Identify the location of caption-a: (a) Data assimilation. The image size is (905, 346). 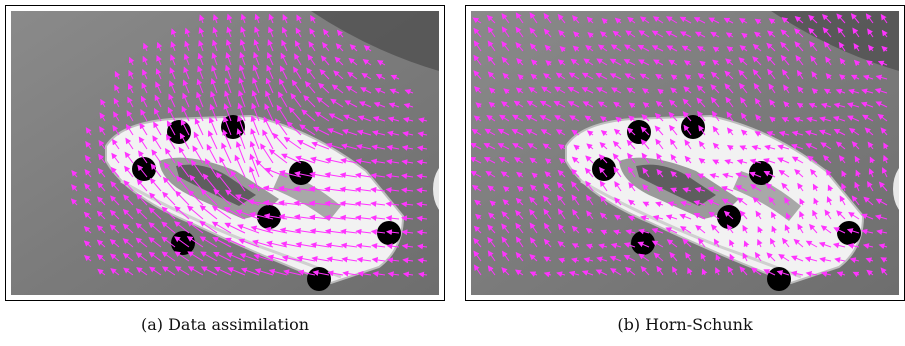
(225, 324).